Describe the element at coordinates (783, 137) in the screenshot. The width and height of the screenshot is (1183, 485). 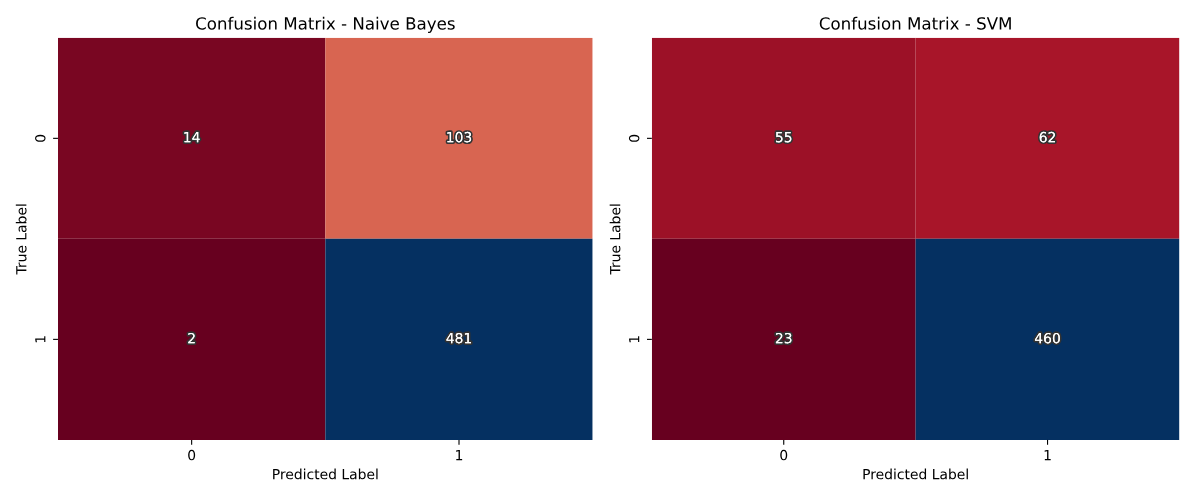
I see `data-label: 55` at that location.